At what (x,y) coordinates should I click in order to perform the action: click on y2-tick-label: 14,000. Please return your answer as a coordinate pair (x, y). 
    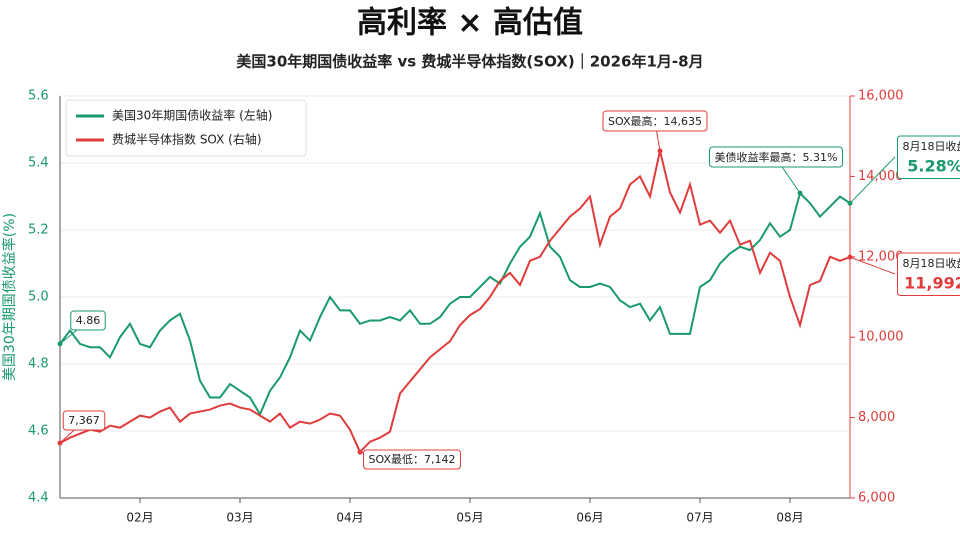
    Looking at the image, I should click on (881, 176).